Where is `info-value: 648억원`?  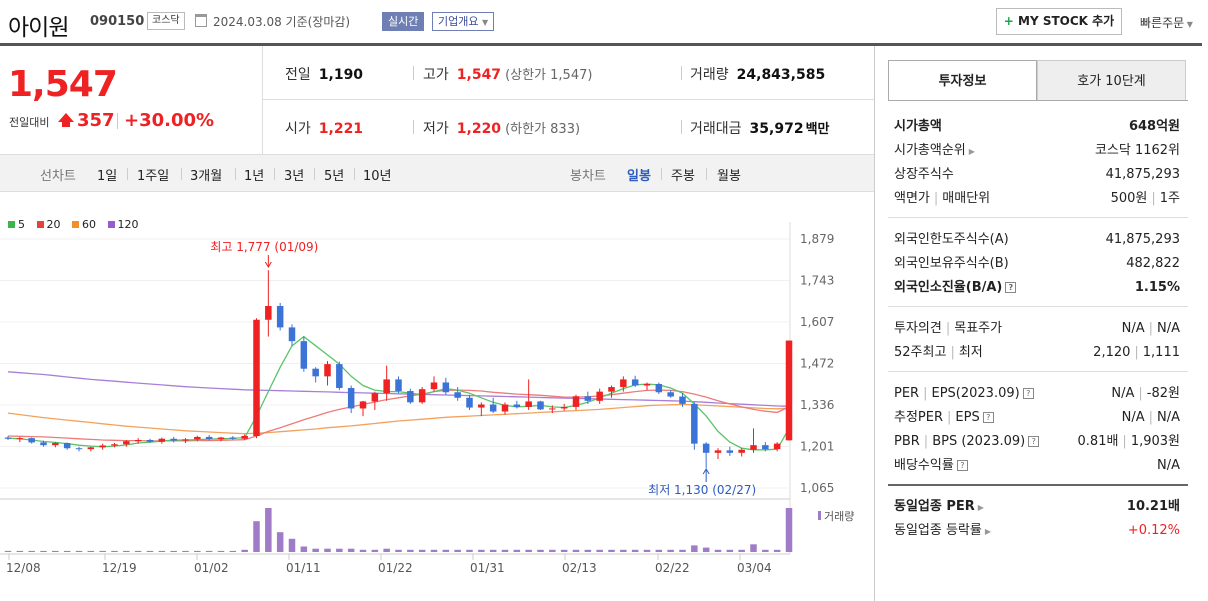 info-value: 648억원 is located at coordinates (1154, 127).